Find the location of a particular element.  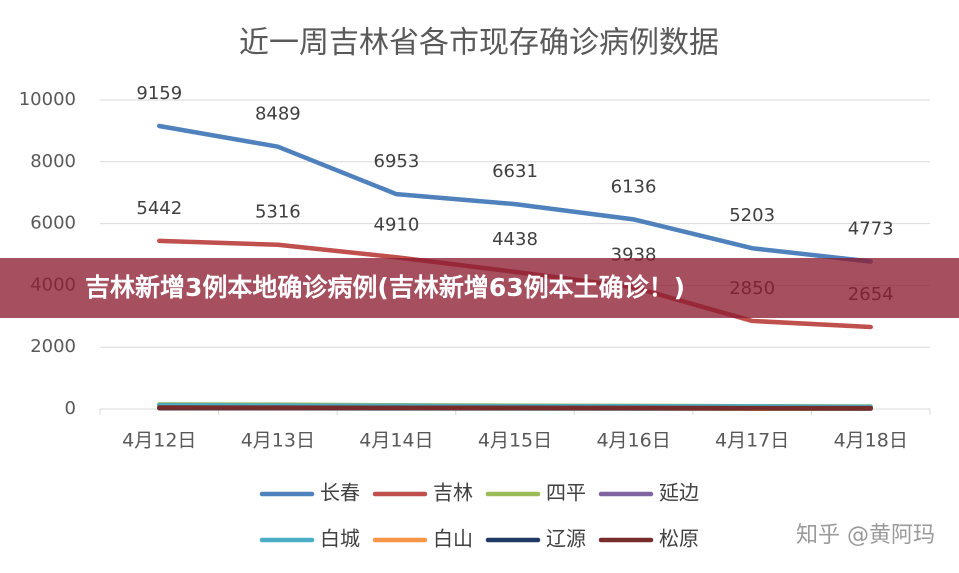

data-label: 6136 is located at coordinates (634, 186).